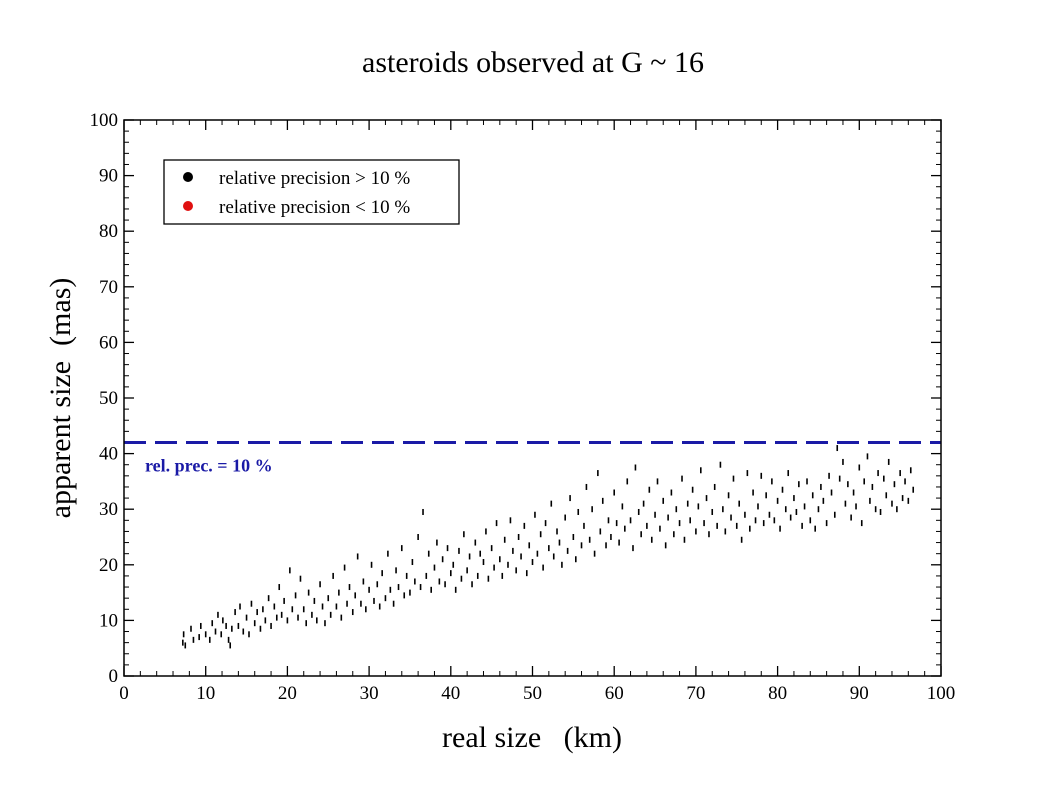 The height and width of the screenshot is (793, 1058). Describe the element at coordinates (205, 693) in the screenshot. I see `x-tick-label: 10` at that location.